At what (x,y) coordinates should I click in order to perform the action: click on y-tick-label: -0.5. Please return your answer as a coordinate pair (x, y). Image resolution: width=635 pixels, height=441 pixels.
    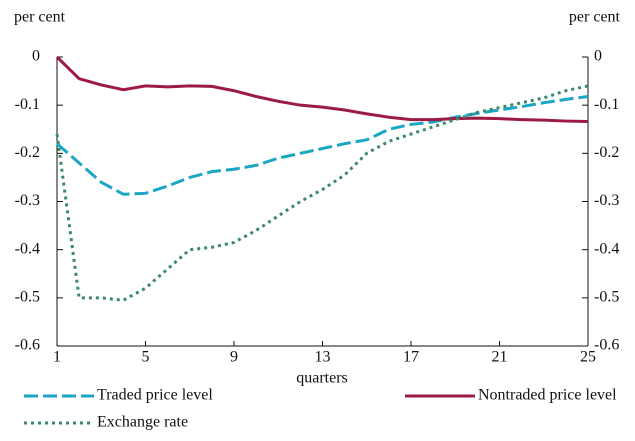
    Looking at the image, I should click on (27, 297).